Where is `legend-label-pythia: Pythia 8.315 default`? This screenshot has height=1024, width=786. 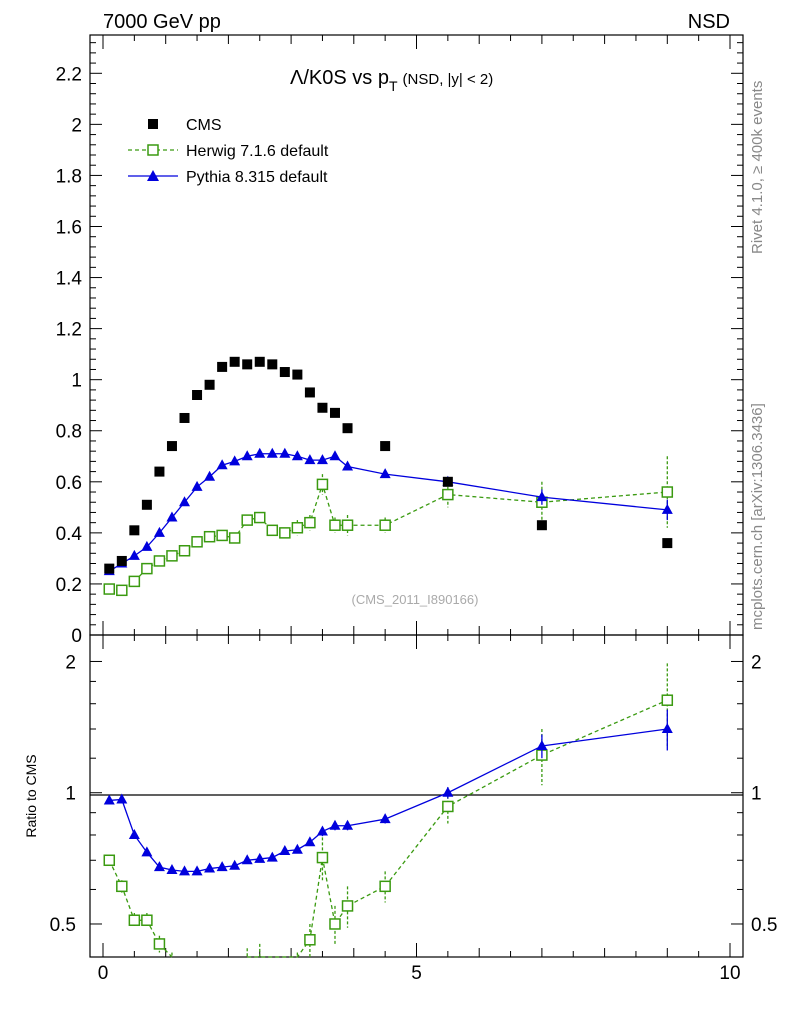
legend-label-pythia: Pythia 8.315 default is located at coordinates (257, 177).